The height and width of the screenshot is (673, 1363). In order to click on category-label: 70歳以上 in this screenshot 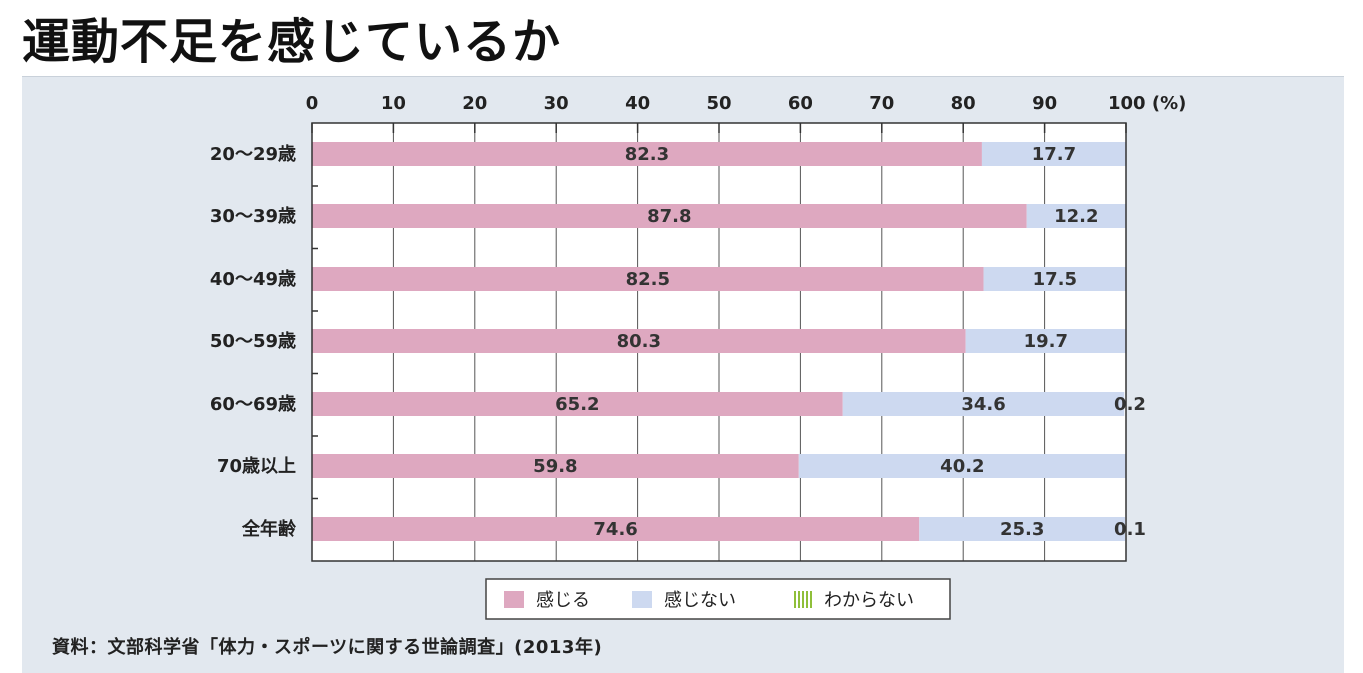, I will do `click(256, 466)`.